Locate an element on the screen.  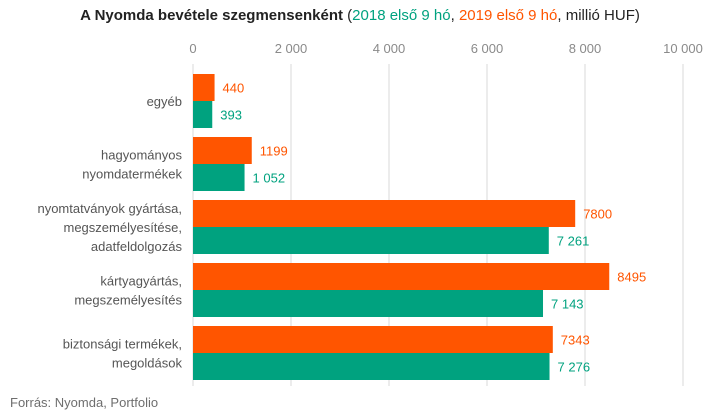
category-label-line: egyéb is located at coordinates (164, 101).